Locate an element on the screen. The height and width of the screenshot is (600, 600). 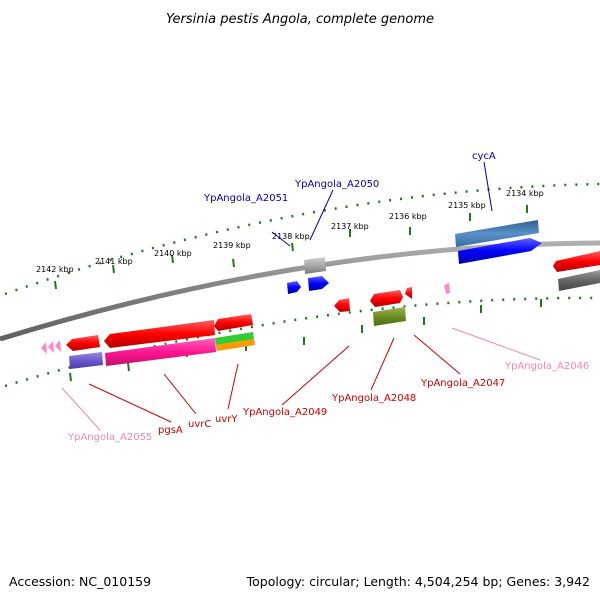
gene-label-A2046: YpAngola_A2046 is located at coordinates (546, 366).